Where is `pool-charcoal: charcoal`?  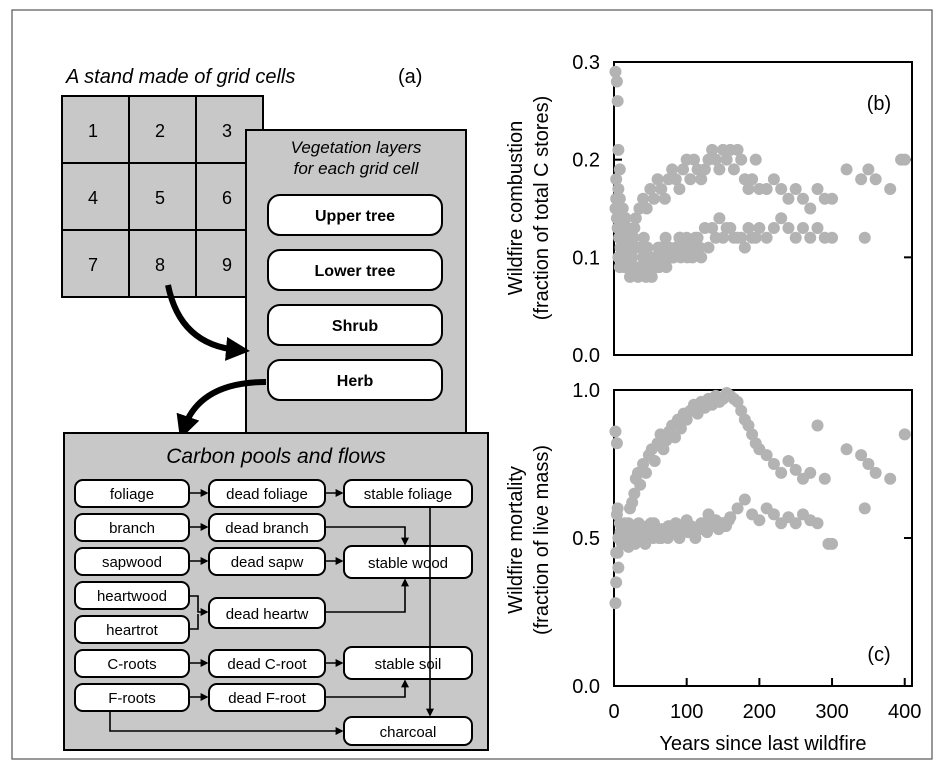 pool-charcoal: charcoal is located at coordinates (408, 732).